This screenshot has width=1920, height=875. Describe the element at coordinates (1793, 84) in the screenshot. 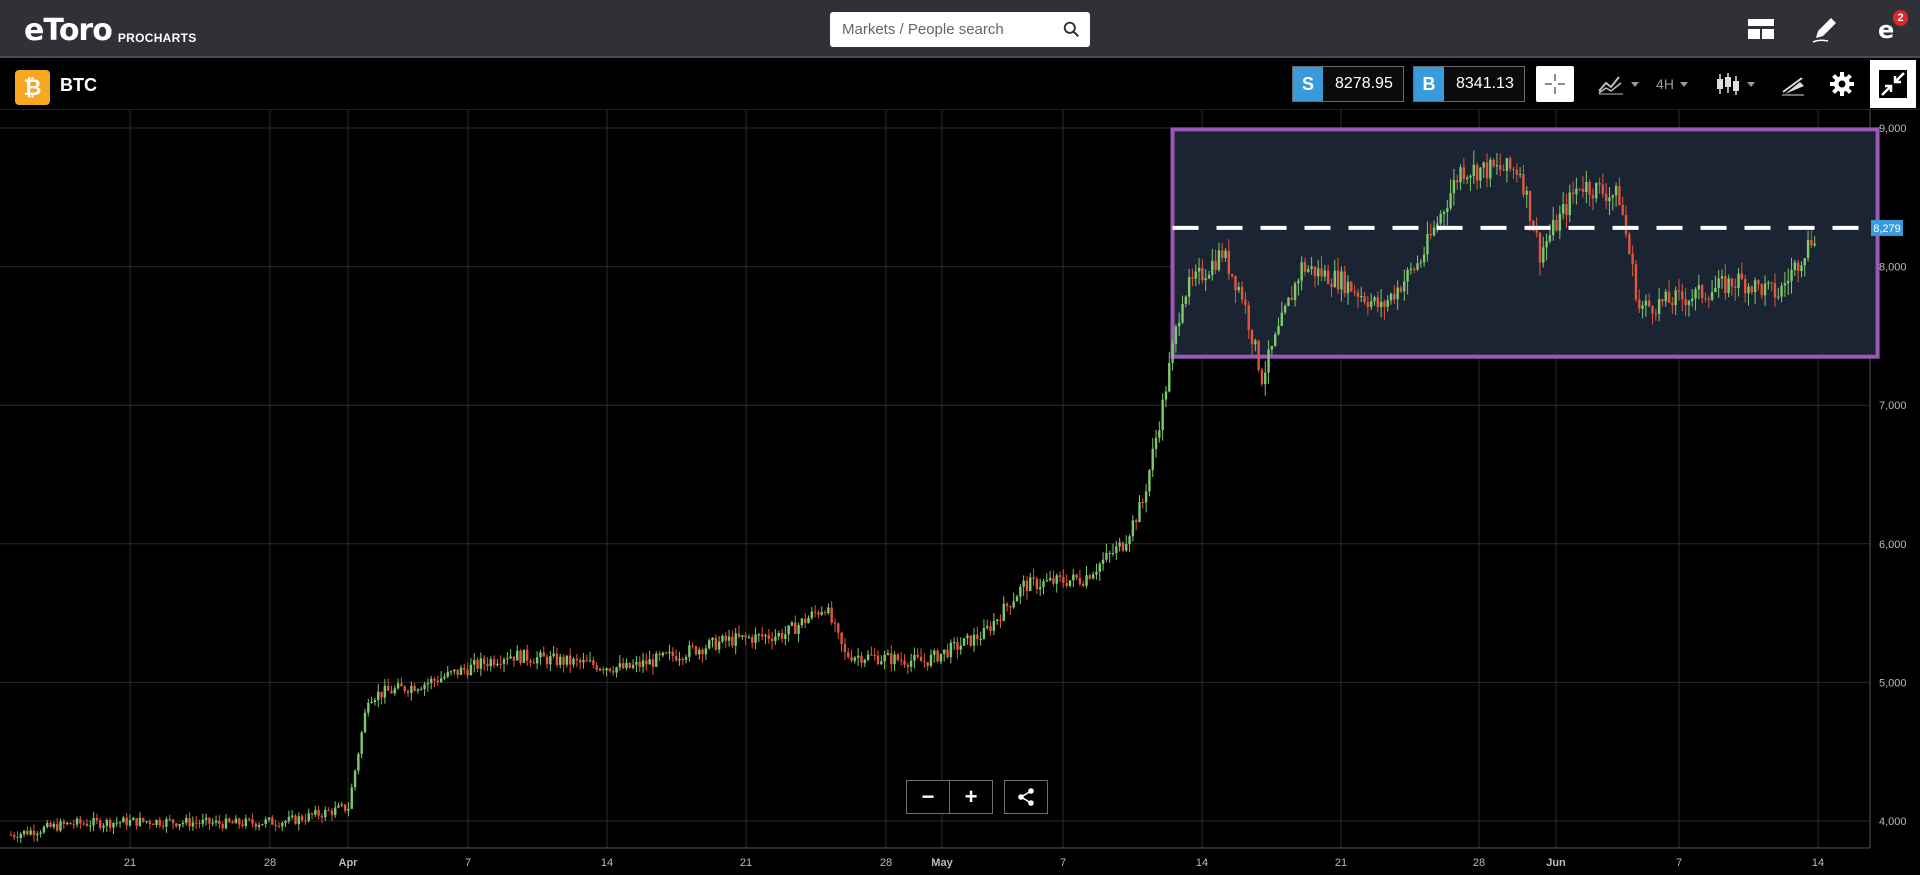

I see `drawing-tools-icon` at that location.